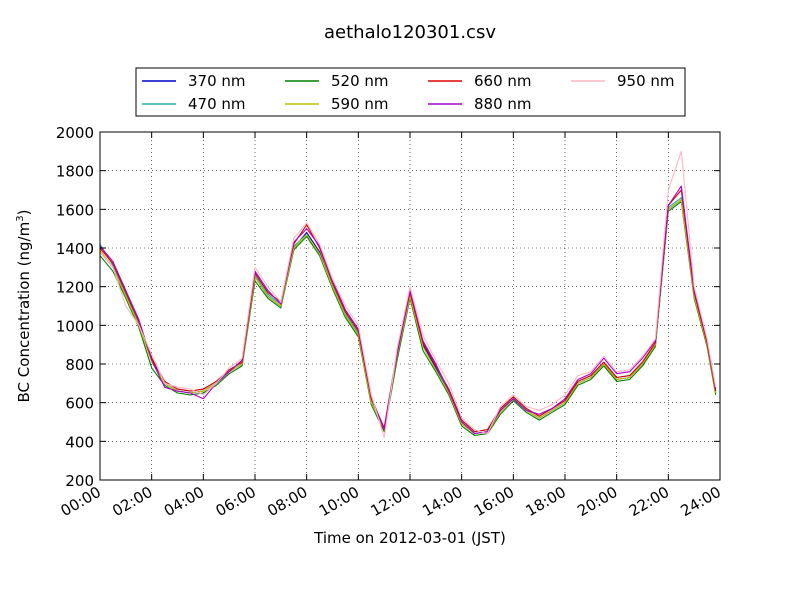 This screenshot has height=604, width=800. I want to click on y-axis-label-main: BC Concentration (ng/m, so click(24, 312).